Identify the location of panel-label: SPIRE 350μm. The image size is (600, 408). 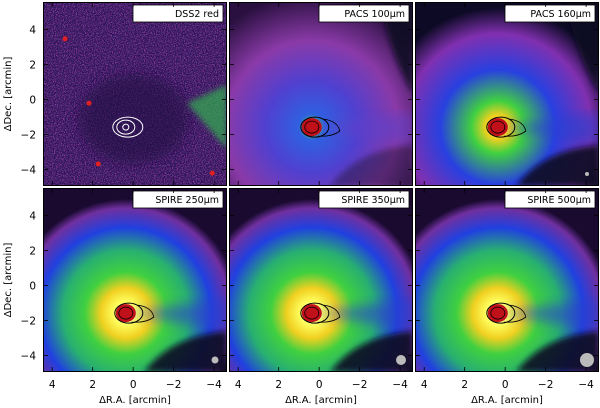
(373, 200).